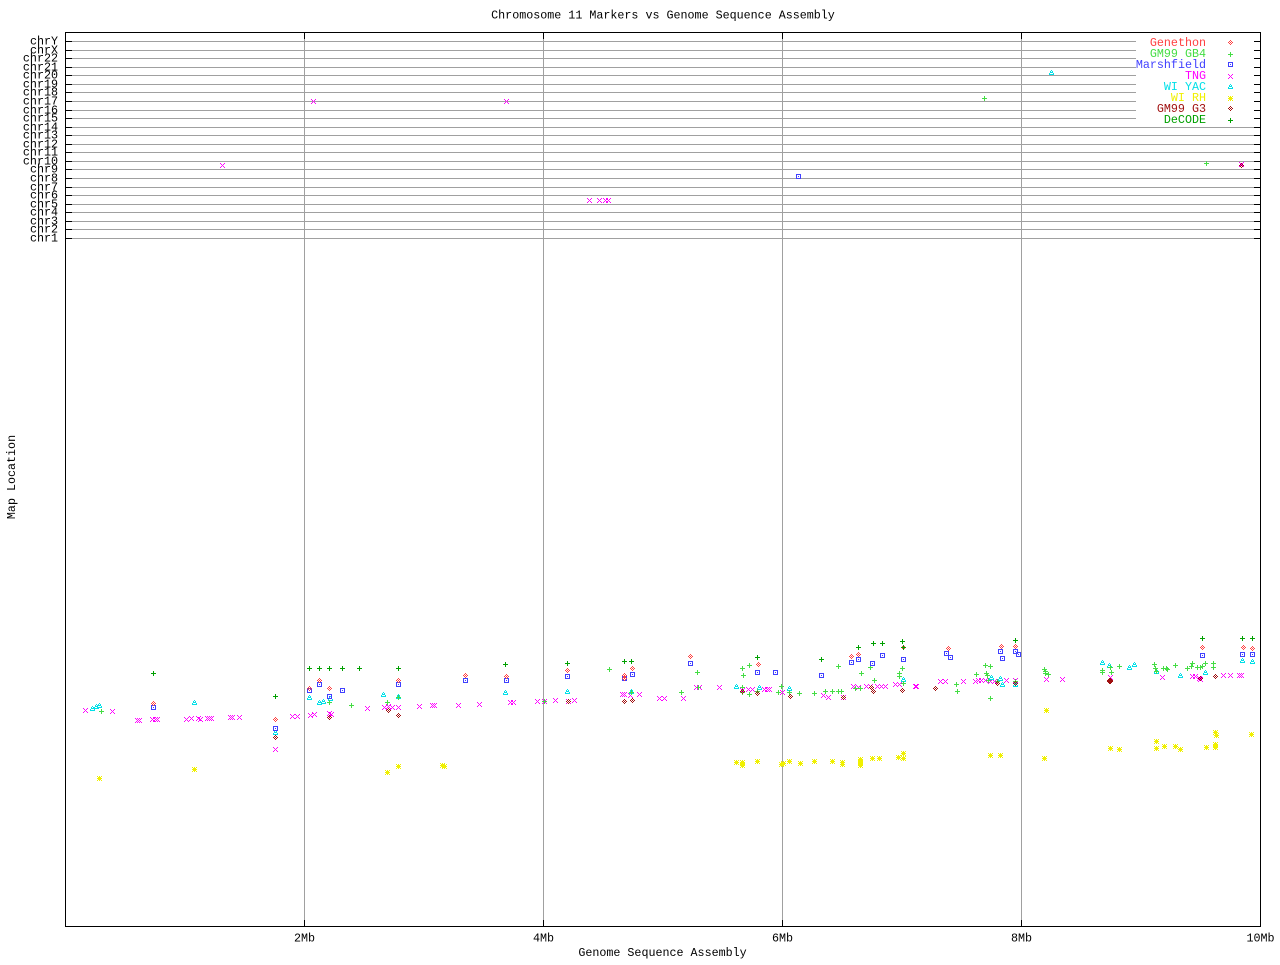 This screenshot has height=965, width=1280. Describe the element at coordinates (44, 213) in the screenshot. I see `svg-text: chr4` at that location.